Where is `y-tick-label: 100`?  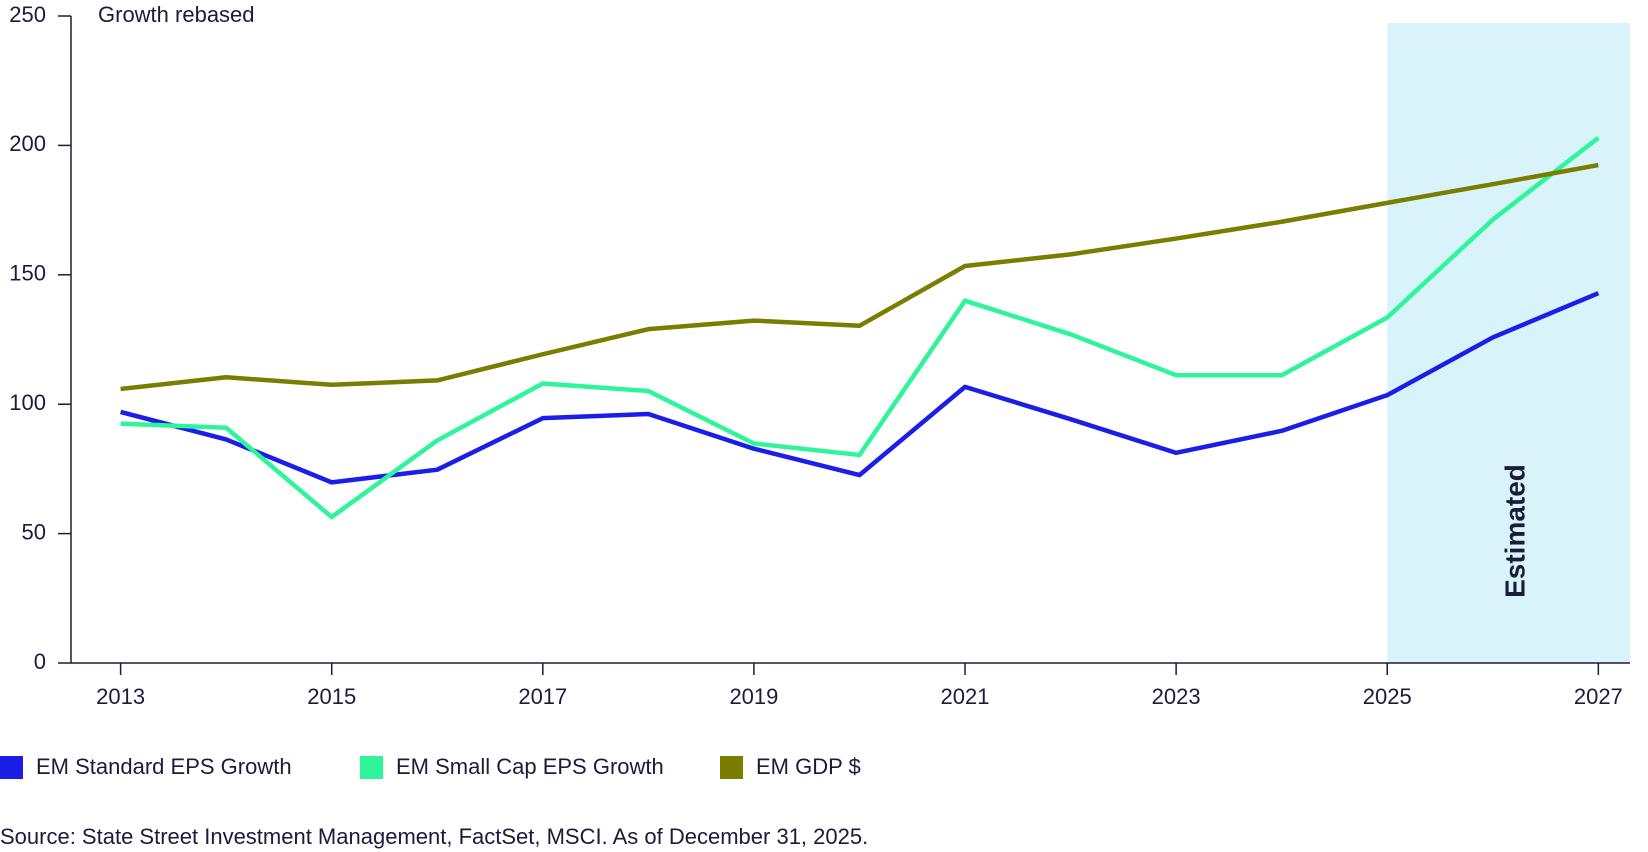 y-tick-label: 100 is located at coordinates (27, 402).